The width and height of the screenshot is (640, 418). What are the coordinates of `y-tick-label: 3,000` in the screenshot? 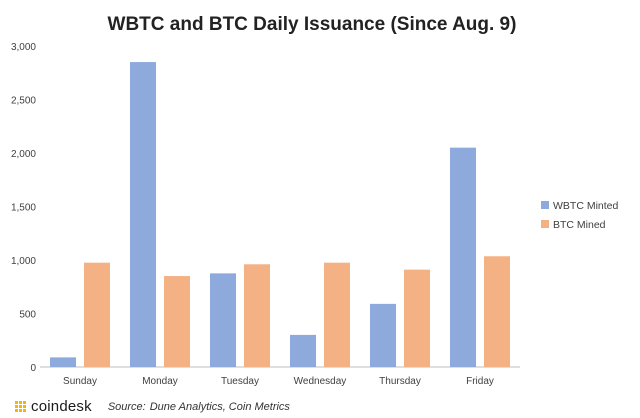 It's located at (23, 47).